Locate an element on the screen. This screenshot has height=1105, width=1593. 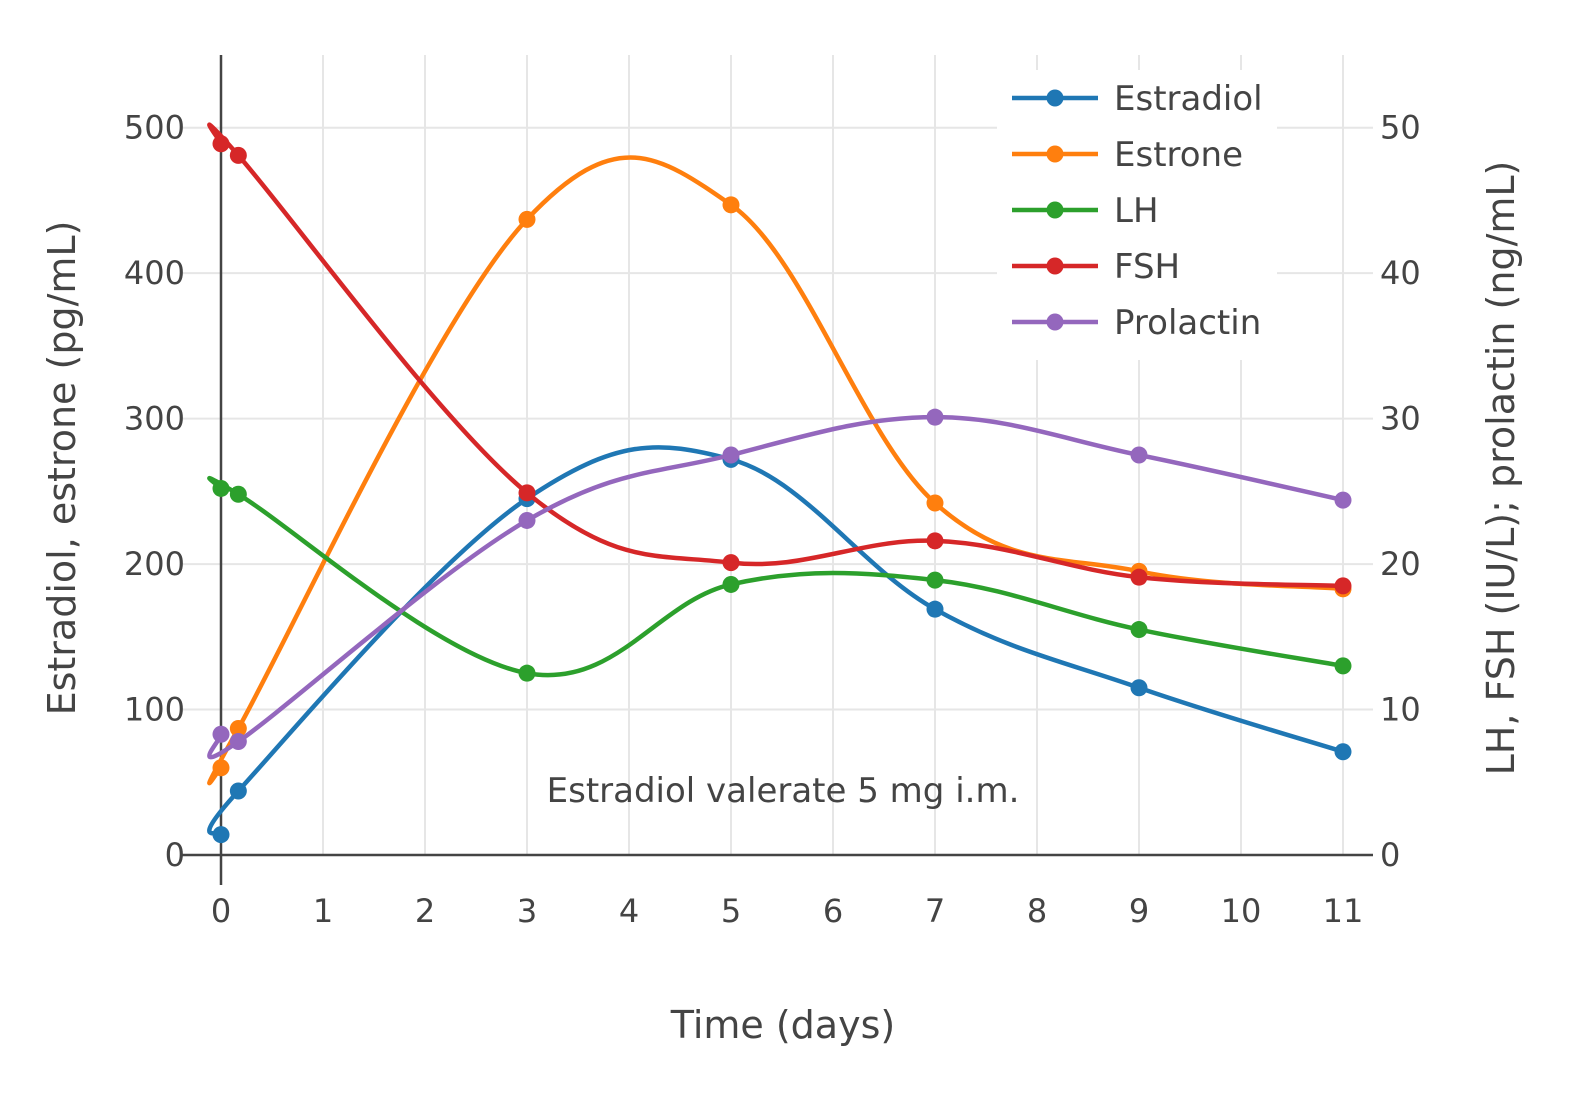
y-tick-label: 100 is located at coordinates (154, 710).